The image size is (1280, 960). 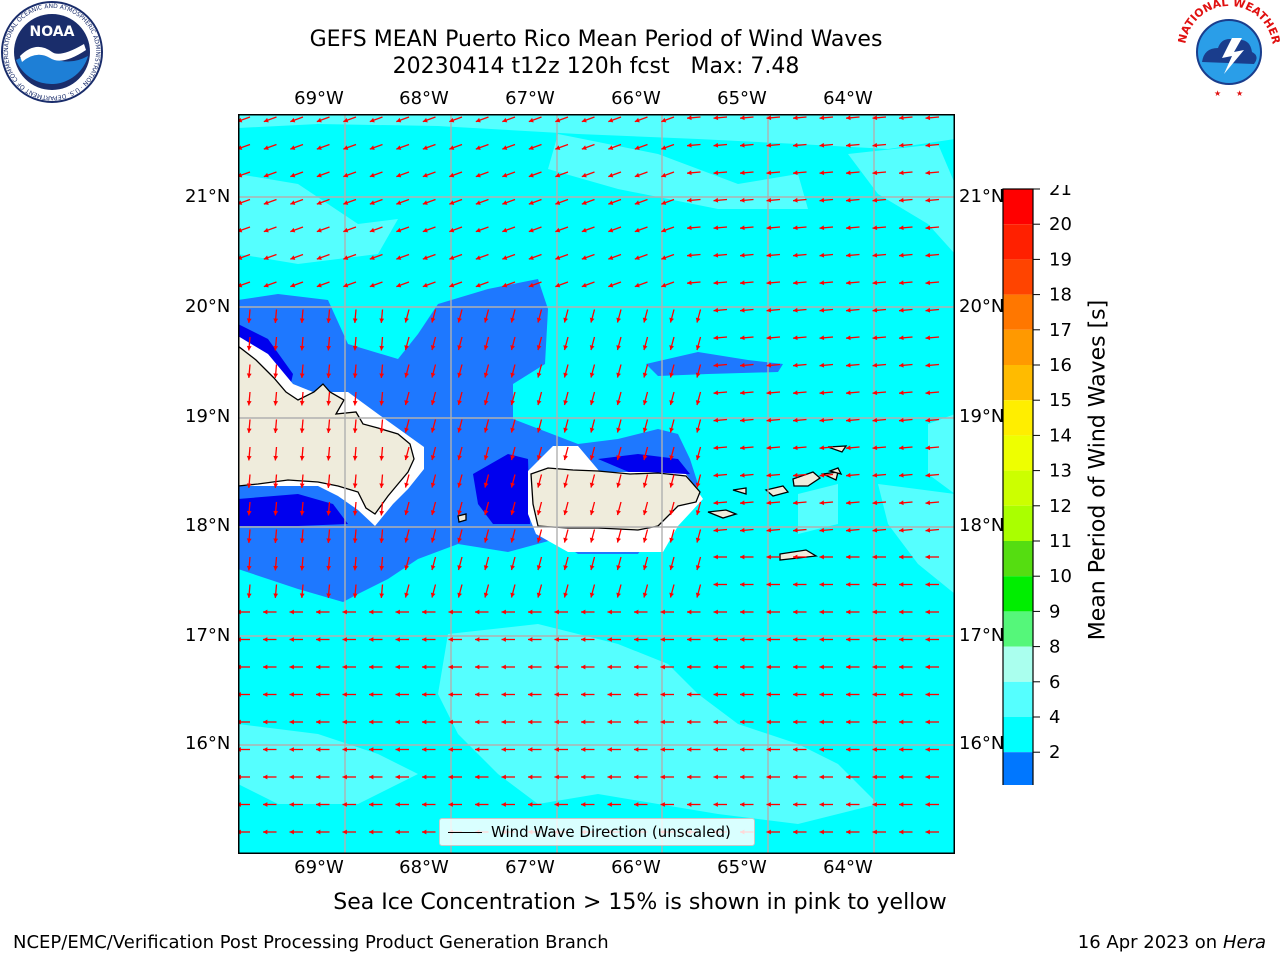 What do you see at coordinates (465, 832) in the screenshot?
I see `legend-line-swatch` at bounding box center [465, 832].